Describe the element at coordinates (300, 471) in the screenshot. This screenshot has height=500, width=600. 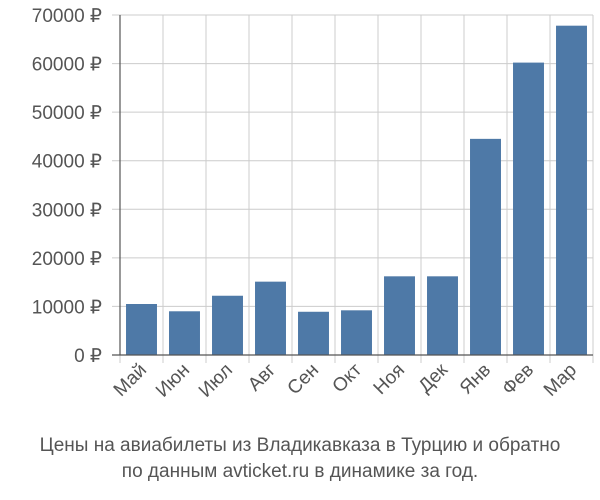
I see `chart-caption-line-2: по данным avticket.ru в динамике за год.` at that location.